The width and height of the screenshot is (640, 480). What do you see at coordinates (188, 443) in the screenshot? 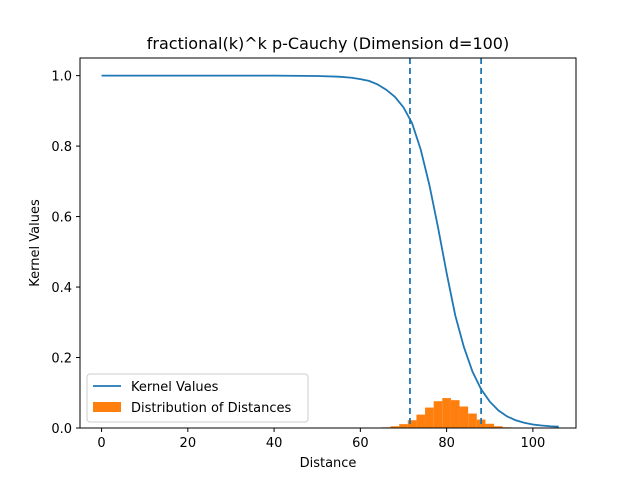
I see `x-tick-label: 20` at bounding box center [188, 443].